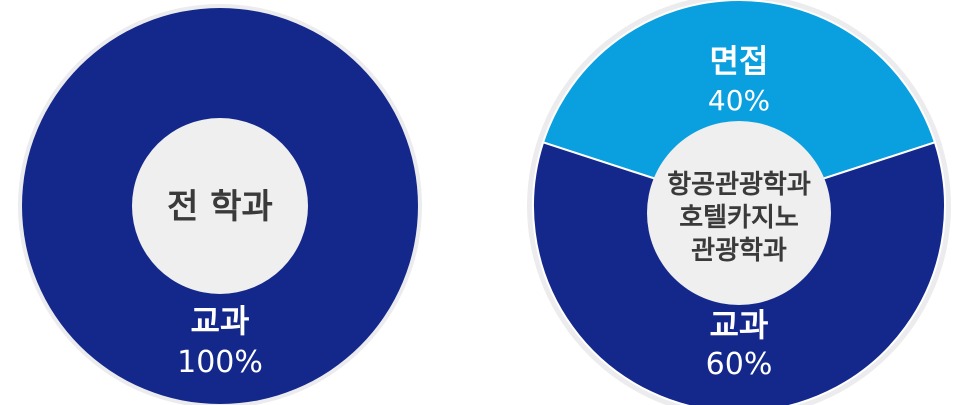  I want to click on center-label-line-2: 호텔카지노, so click(739, 218).